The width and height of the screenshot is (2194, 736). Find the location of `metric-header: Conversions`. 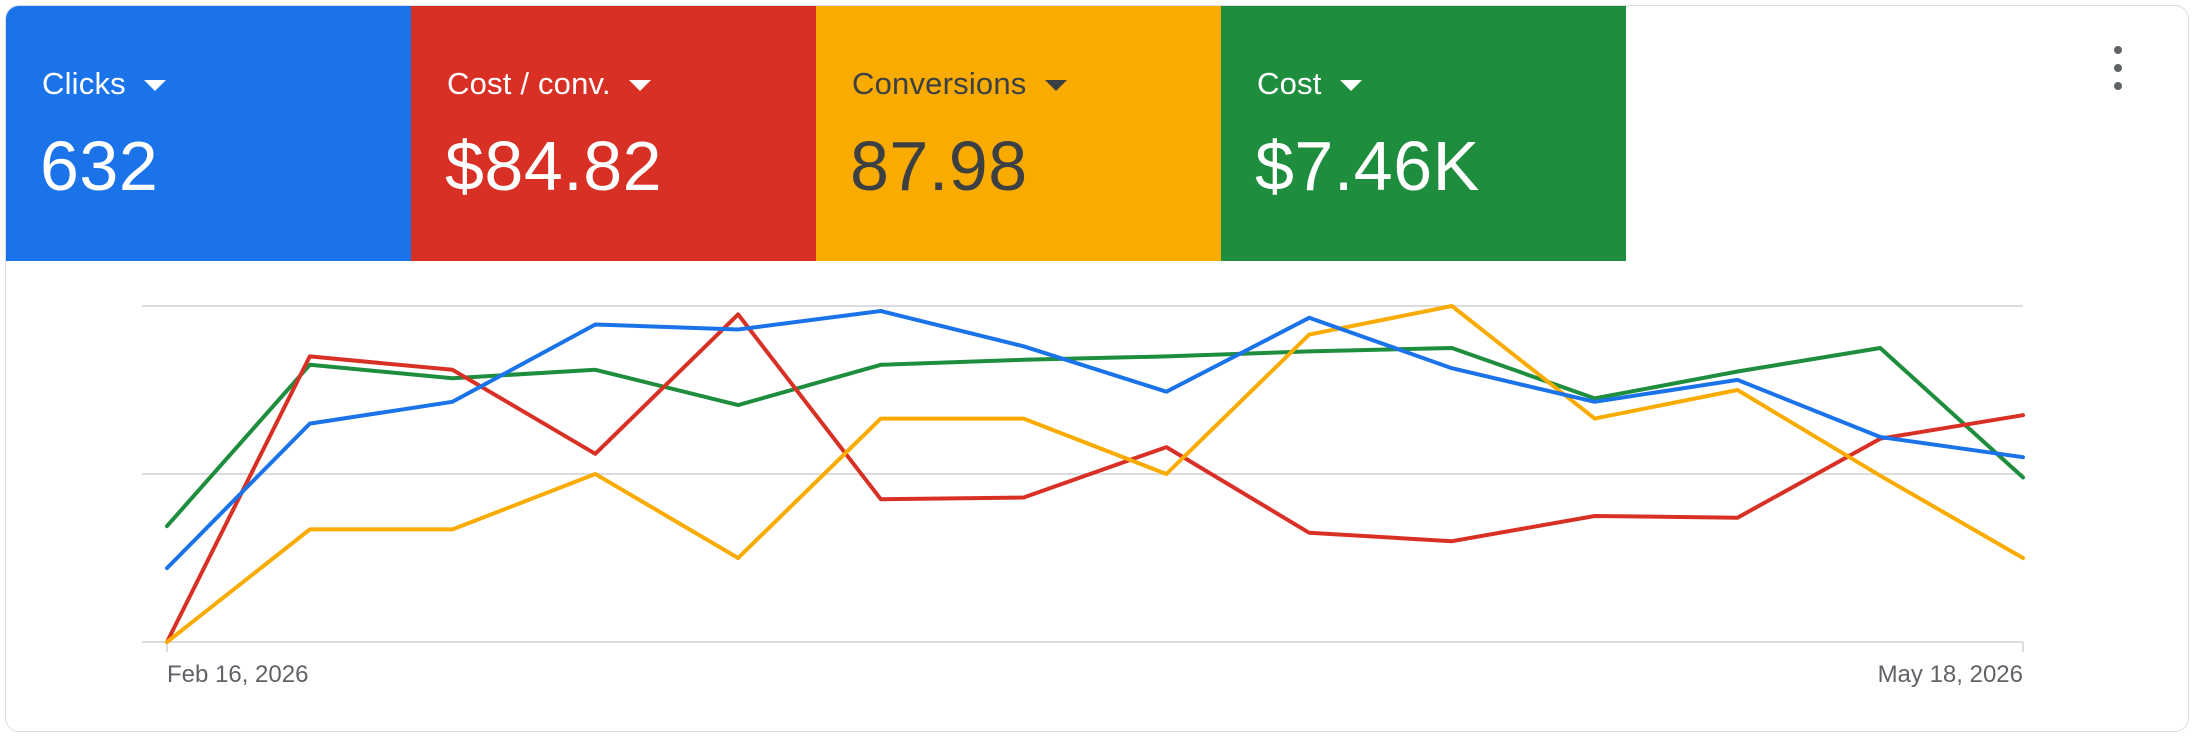

metric-header: Conversions is located at coordinates (959, 84).